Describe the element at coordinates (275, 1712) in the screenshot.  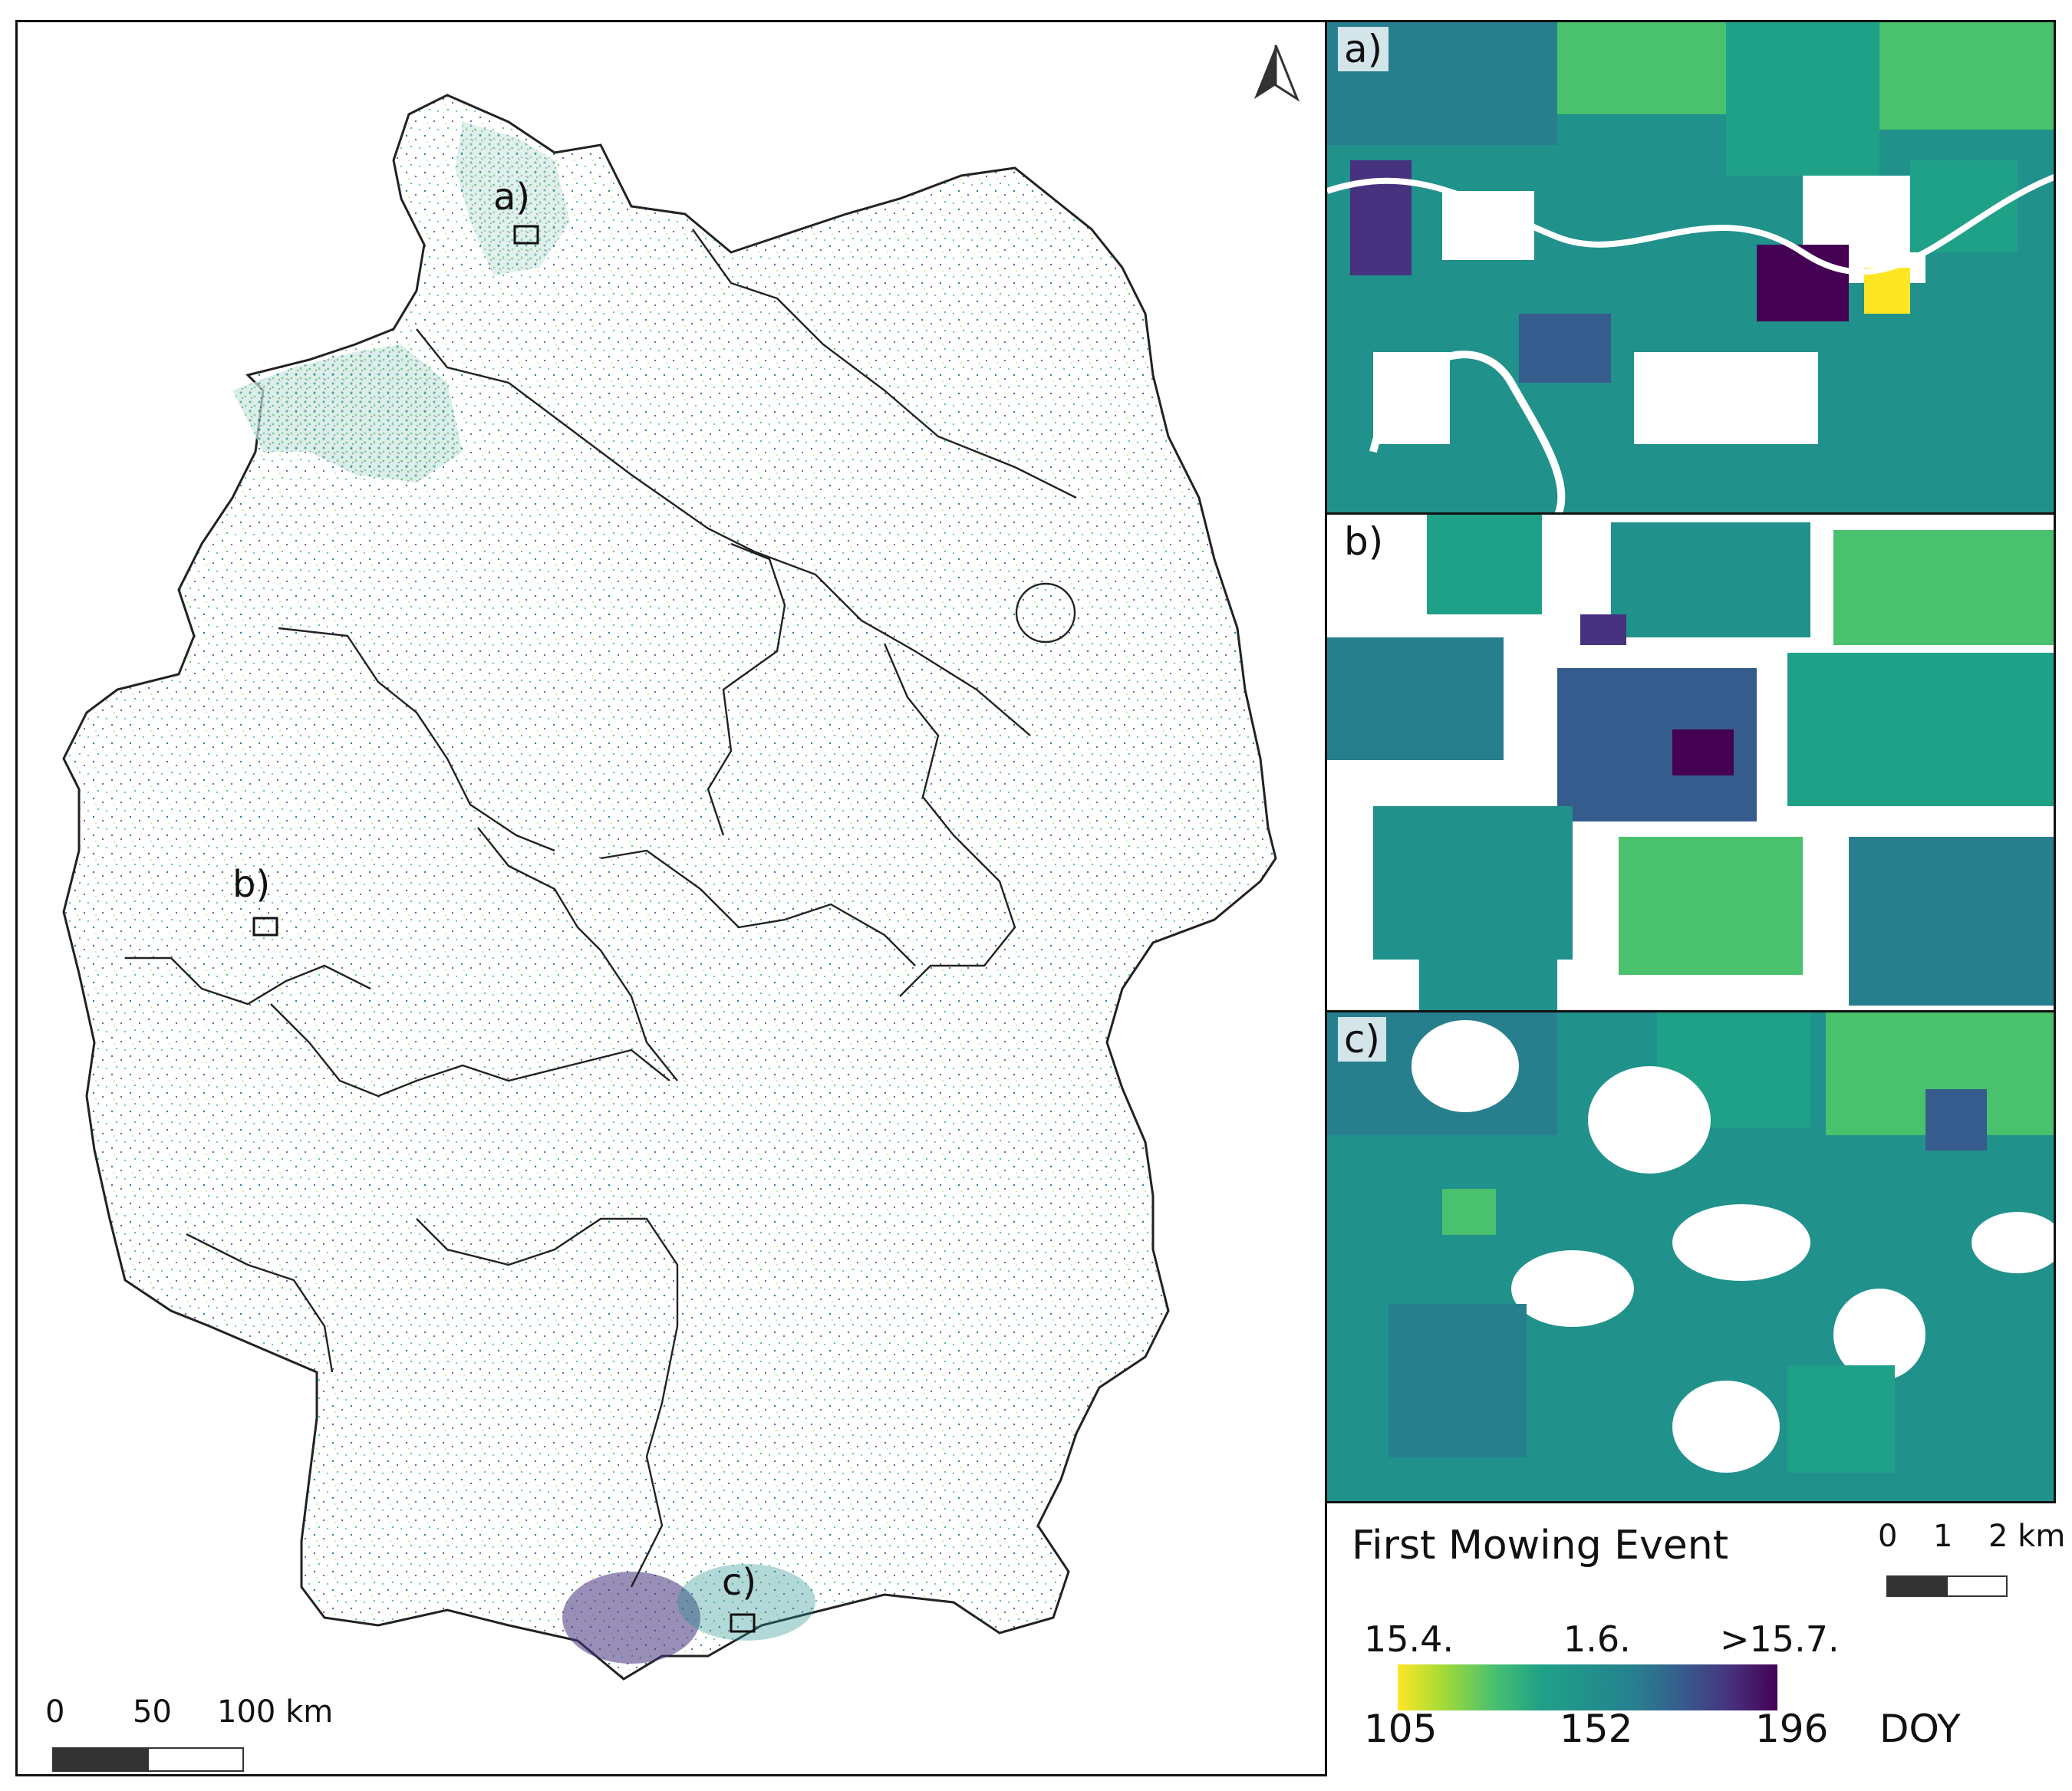
I see `scale-tick-100: 100 km` at that location.